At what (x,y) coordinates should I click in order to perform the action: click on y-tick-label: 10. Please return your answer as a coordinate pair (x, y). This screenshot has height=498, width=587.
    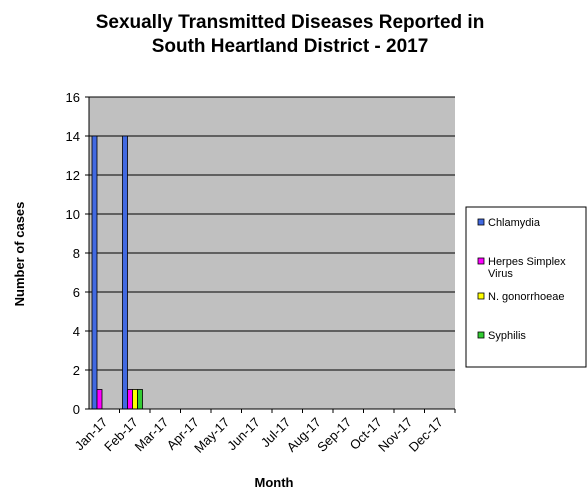
    Looking at the image, I should click on (73, 214).